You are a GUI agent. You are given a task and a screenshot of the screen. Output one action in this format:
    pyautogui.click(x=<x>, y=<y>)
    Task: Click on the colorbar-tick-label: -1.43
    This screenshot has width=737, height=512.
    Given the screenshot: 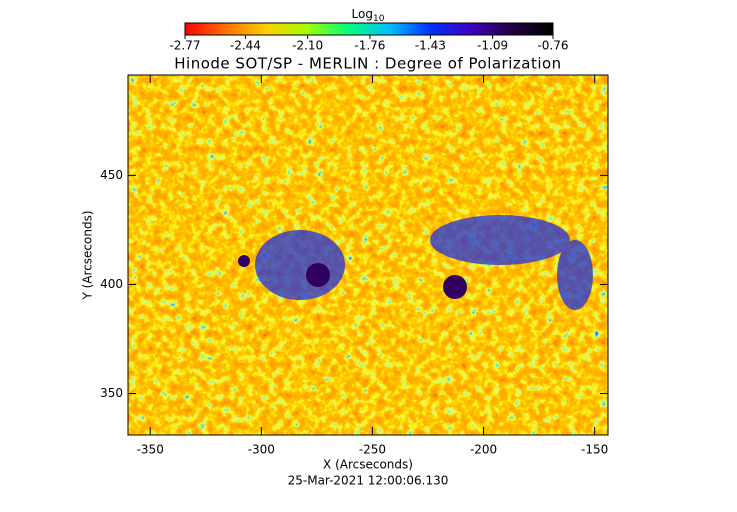 What is the action you would take?
    pyautogui.click(x=430, y=46)
    